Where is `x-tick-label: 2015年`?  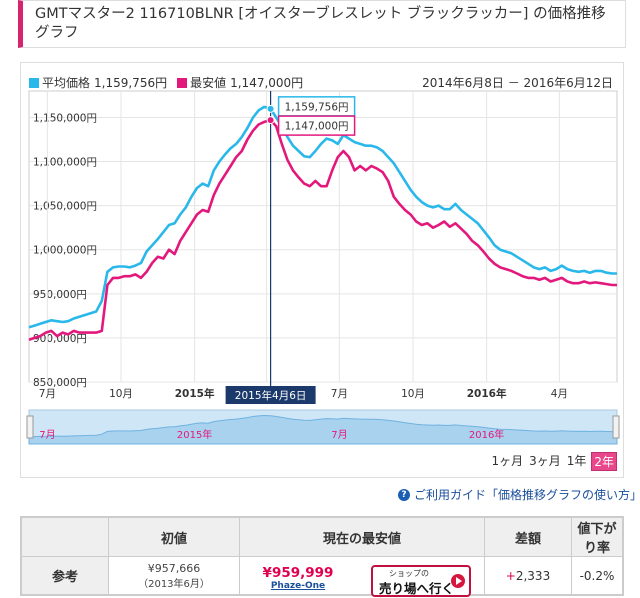 x-tick-label: 2015年 is located at coordinates (195, 393).